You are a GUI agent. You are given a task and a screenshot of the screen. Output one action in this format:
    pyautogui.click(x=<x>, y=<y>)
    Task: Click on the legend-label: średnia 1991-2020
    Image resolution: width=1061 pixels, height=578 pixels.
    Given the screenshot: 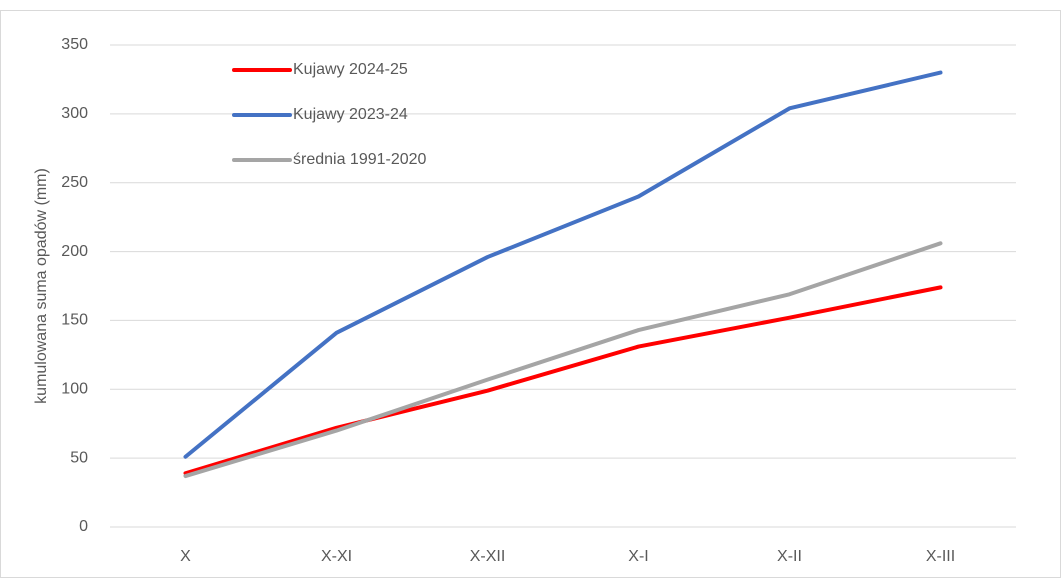 What is the action you would take?
    pyautogui.click(x=360, y=159)
    